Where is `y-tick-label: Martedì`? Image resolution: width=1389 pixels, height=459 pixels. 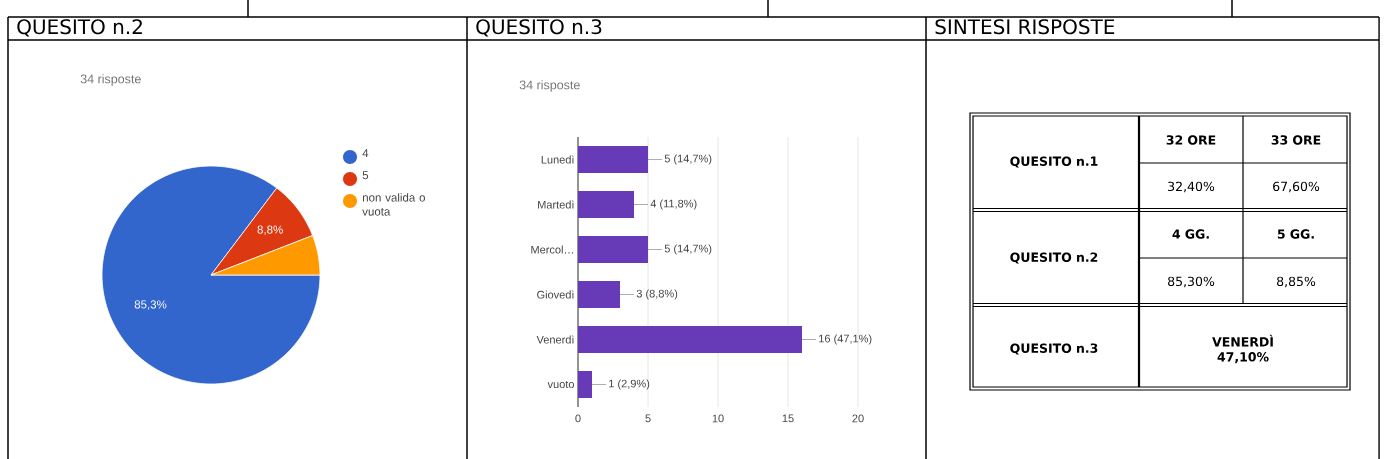 y-tick-label: Martedì is located at coordinates (556, 204).